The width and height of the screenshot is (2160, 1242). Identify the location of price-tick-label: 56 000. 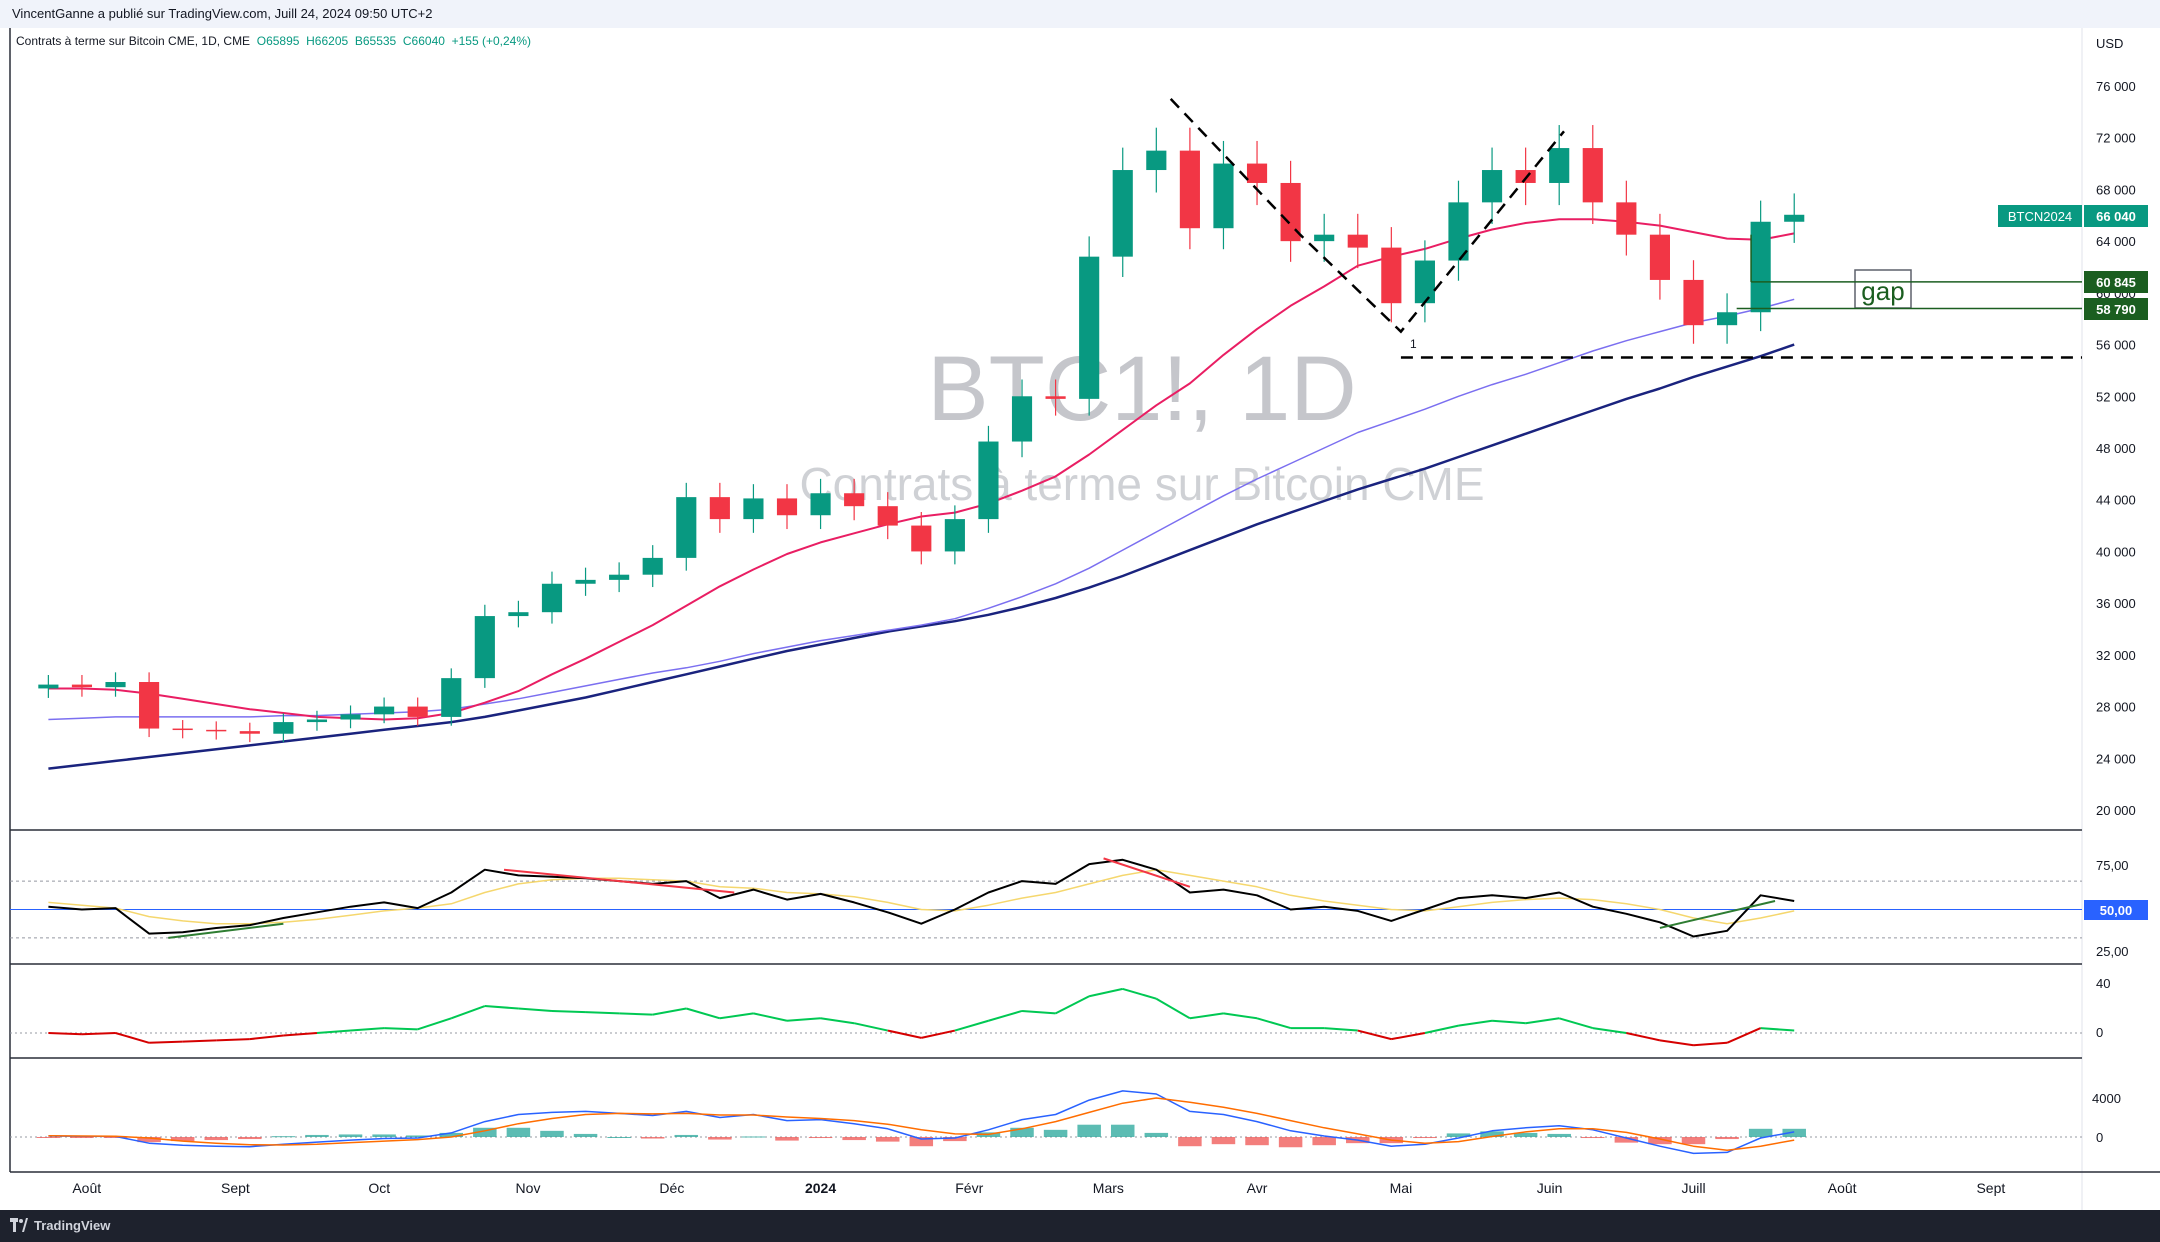
(2116, 345).